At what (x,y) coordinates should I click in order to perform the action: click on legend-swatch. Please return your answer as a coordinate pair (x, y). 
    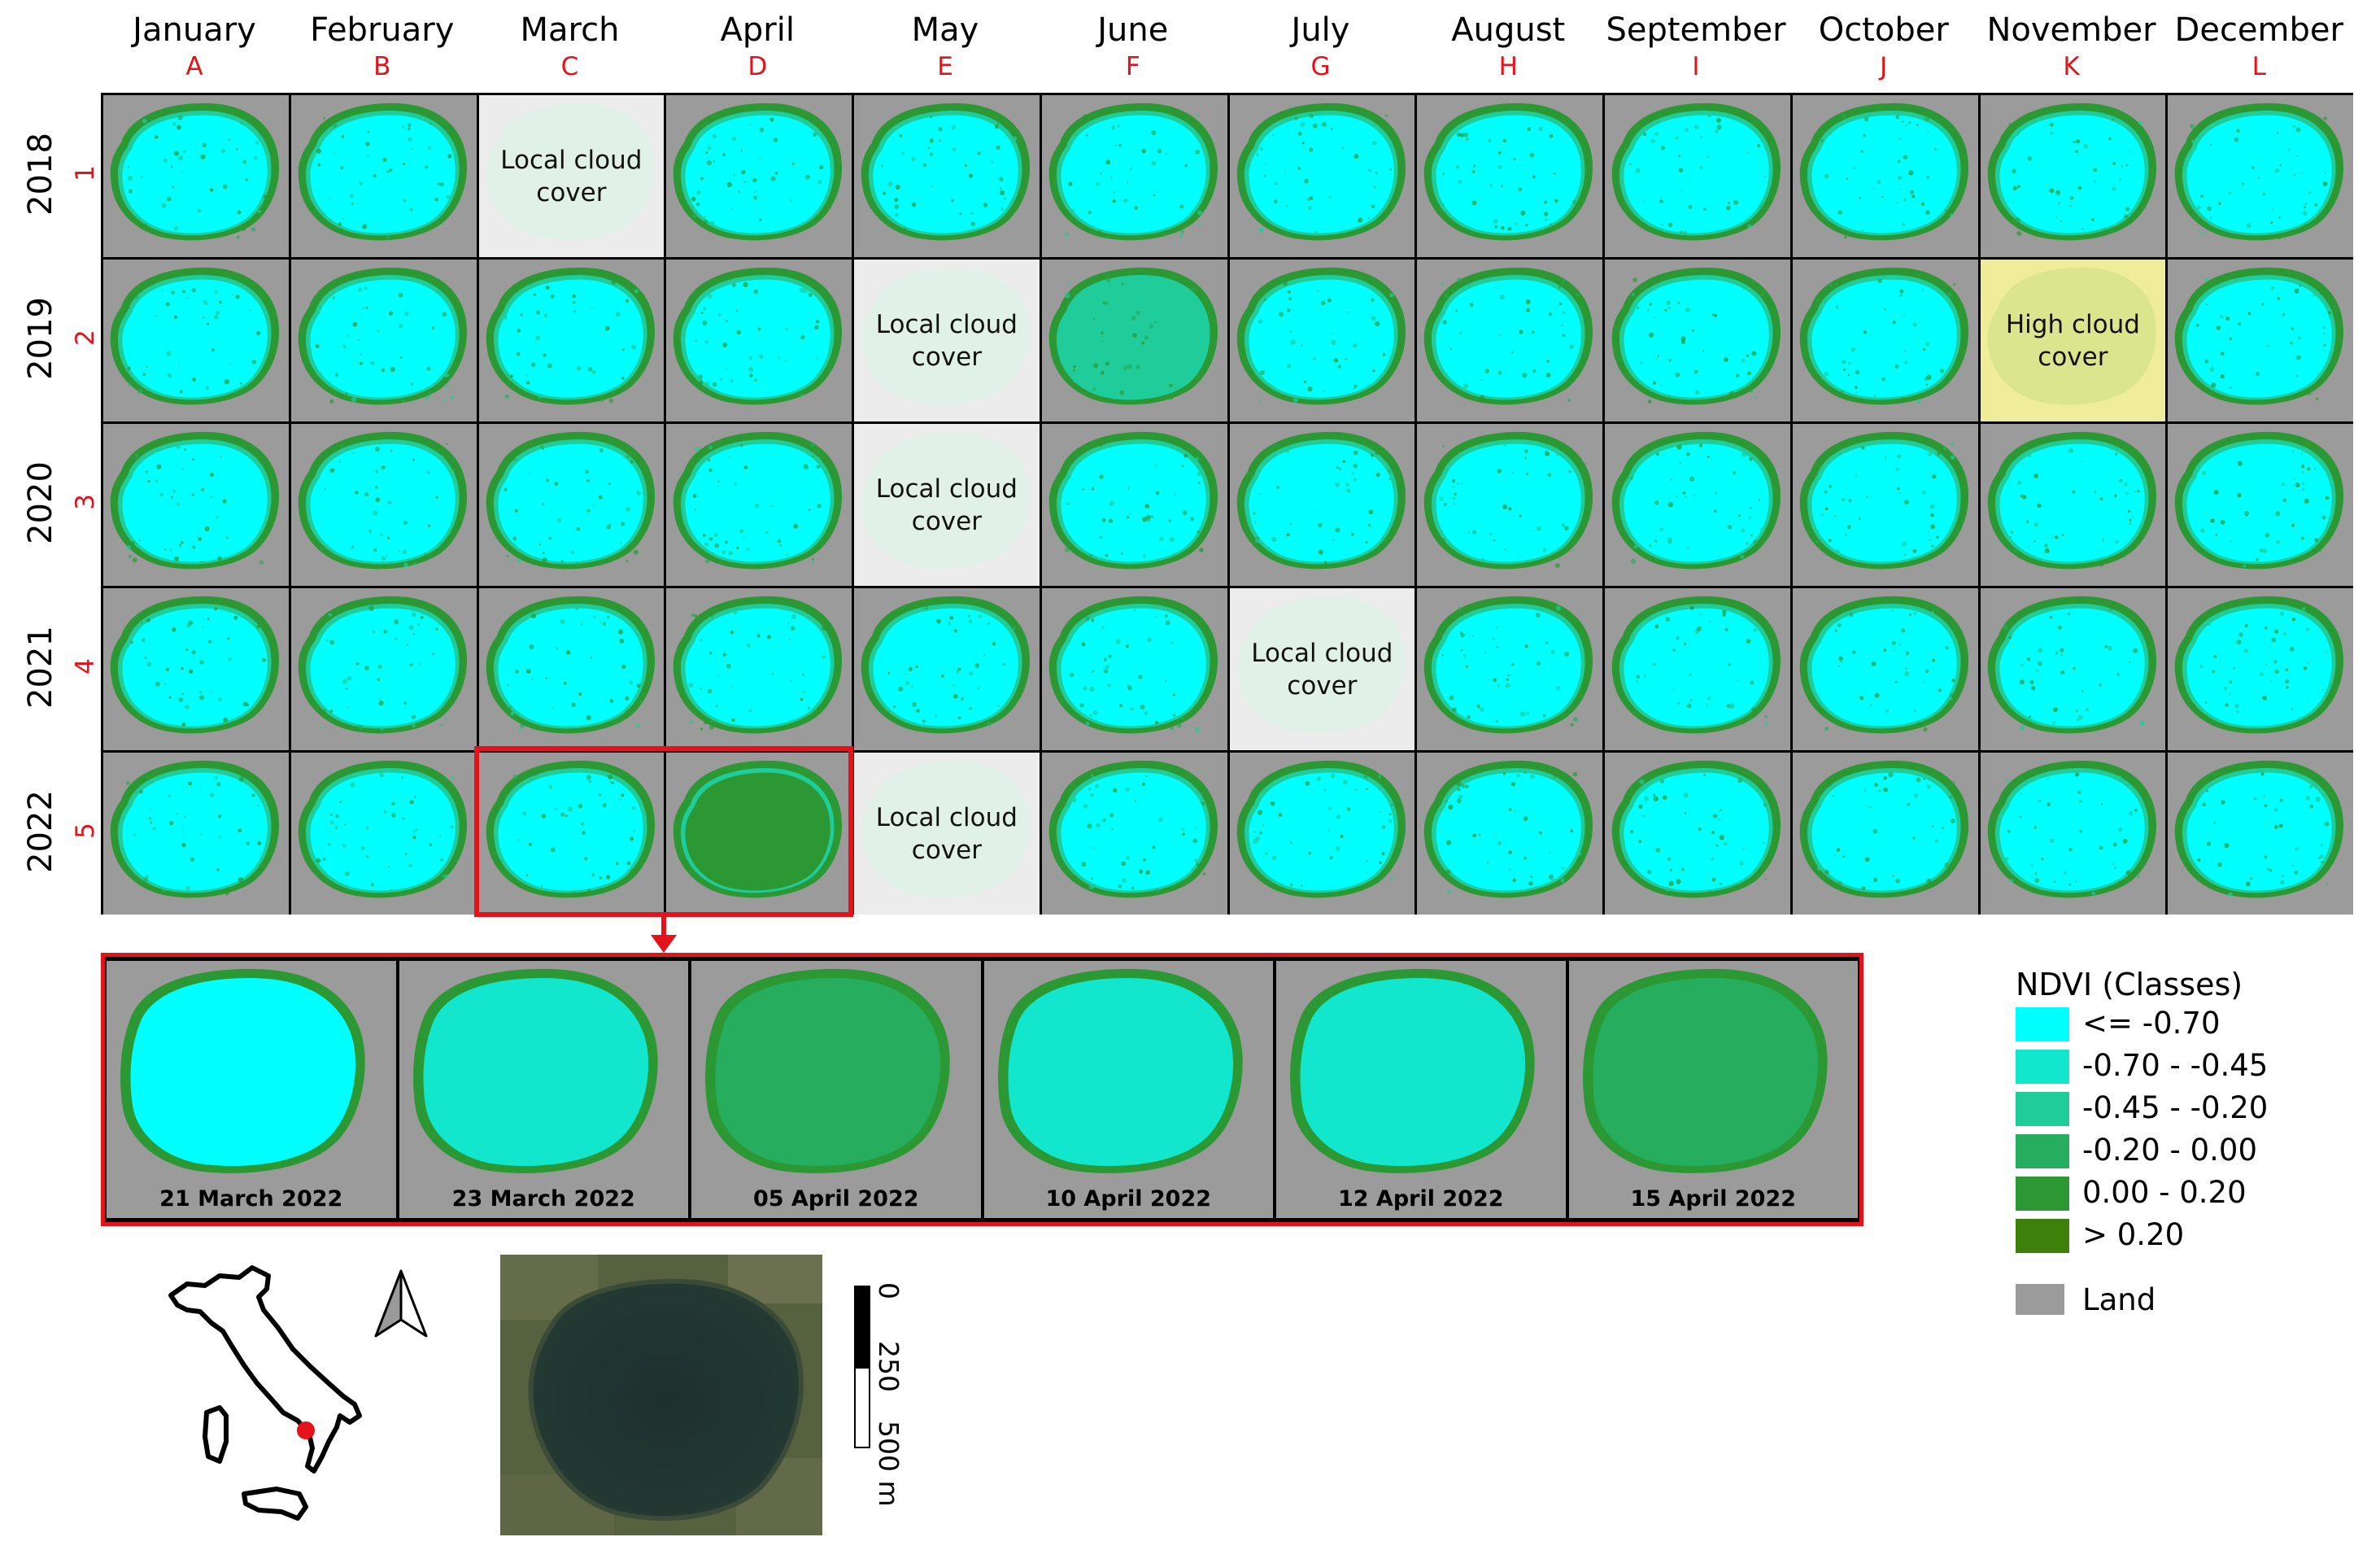
    Looking at the image, I should click on (2043, 1194).